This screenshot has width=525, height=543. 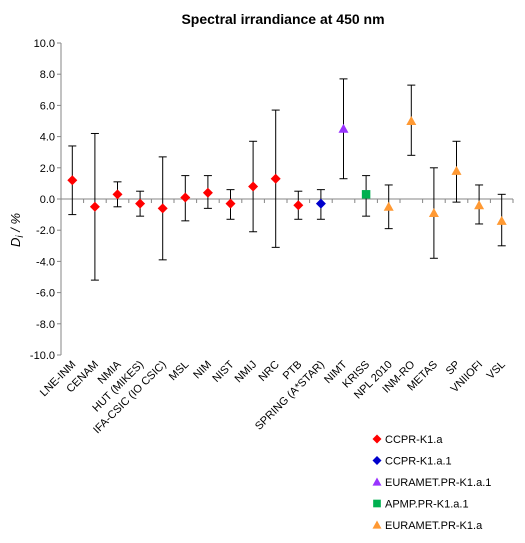 I want to click on y-axis-title-suffix: / %, so click(x=15, y=224).